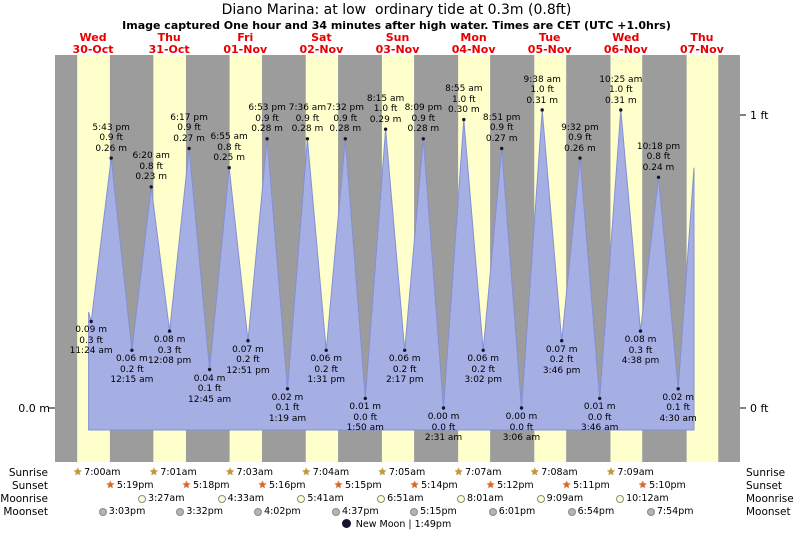 The image size is (793, 538). What do you see at coordinates (209, 389) in the screenshot?
I see `tide-label-line: 0.1 ft` at bounding box center [209, 389].